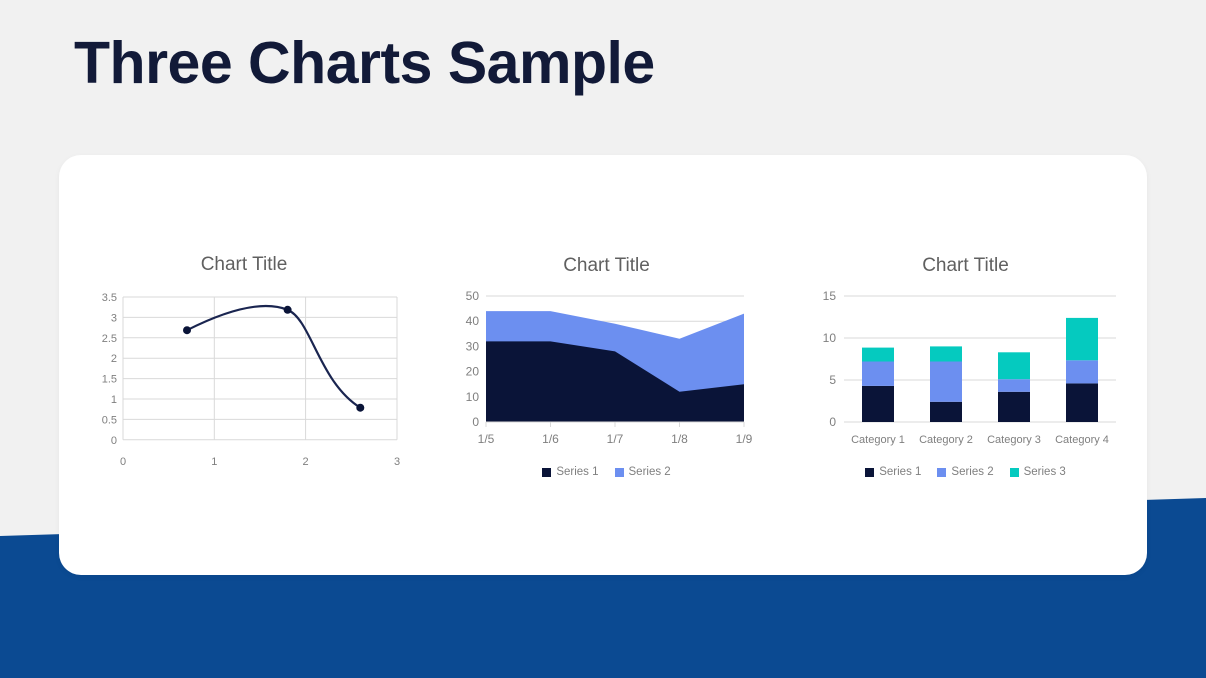 Image resolution: width=1206 pixels, height=678 pixels. I want to click on svg-text: 30, so click(473, 346).